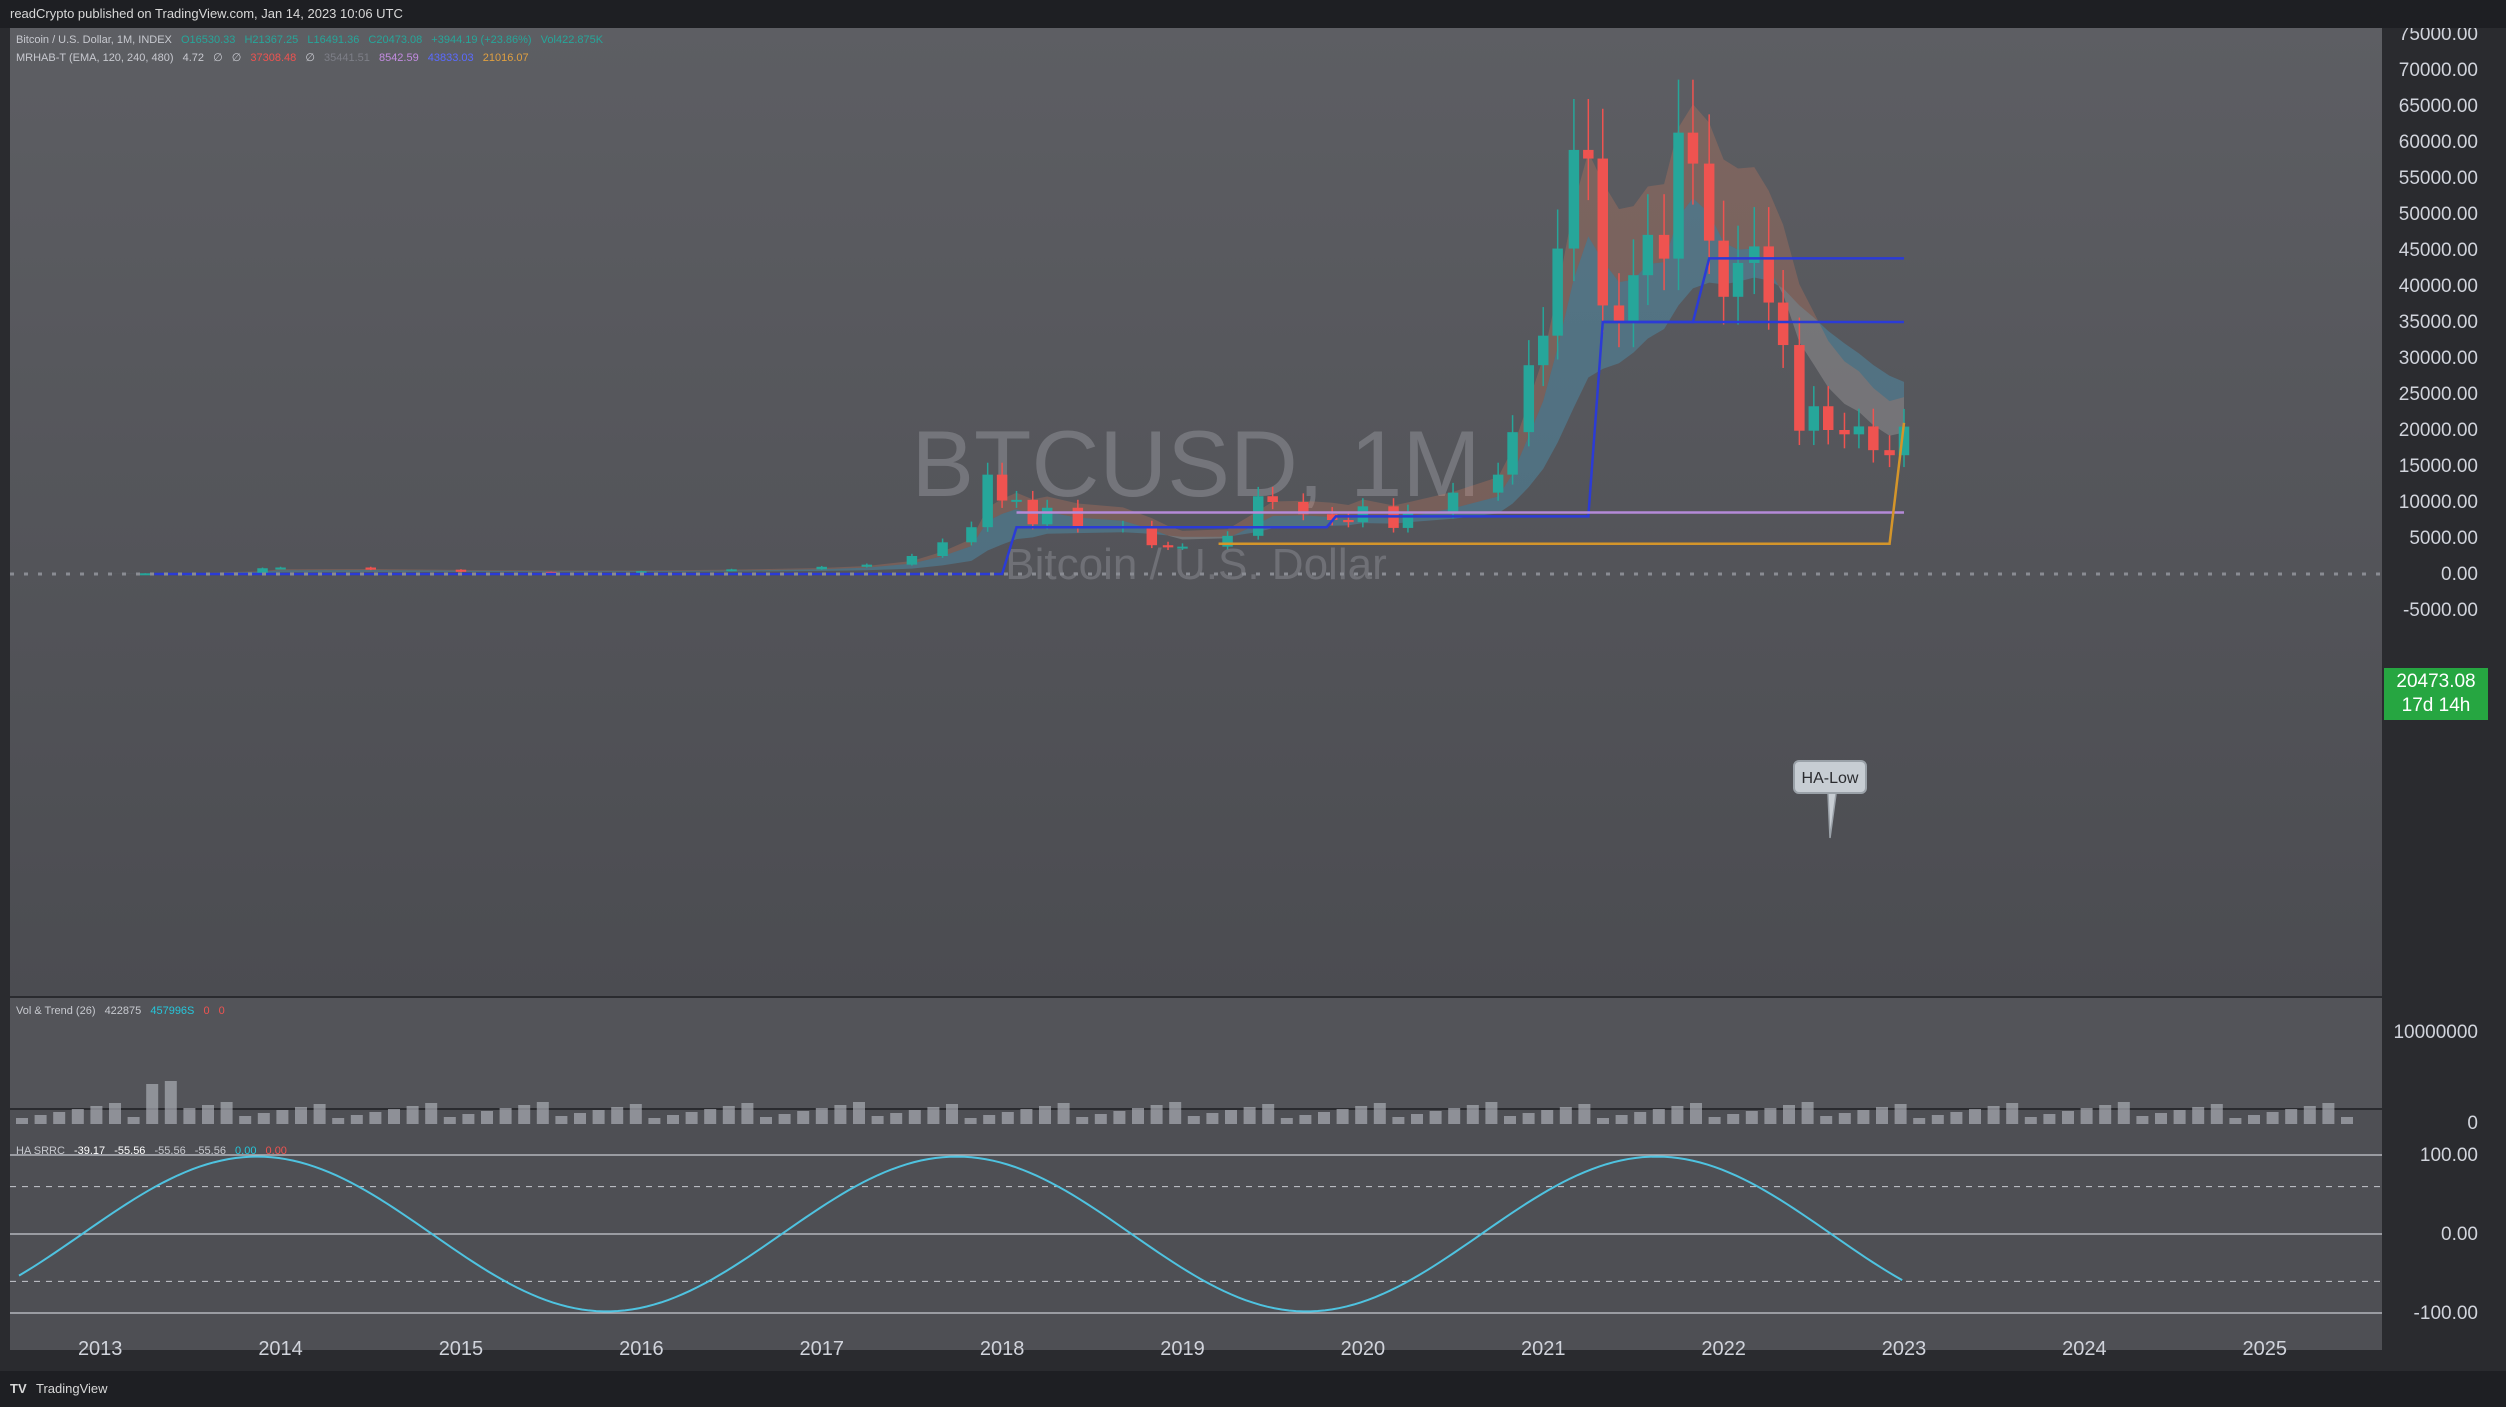 The height and width of the screenshot is (1407, 2506). Describe the element at coordinates (333, 40) in the screenshot. I see `legend-low: L16491.36` at that location.